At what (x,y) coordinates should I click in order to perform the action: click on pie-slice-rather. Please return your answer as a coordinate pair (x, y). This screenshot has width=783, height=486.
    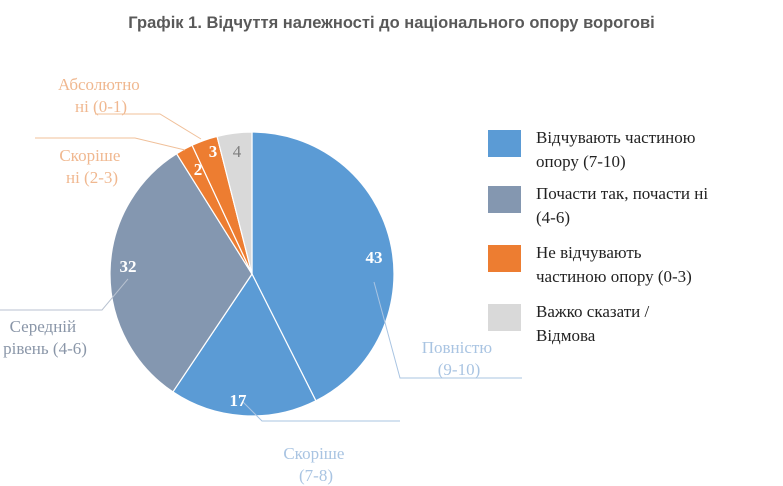
    Looking at the image, I should click on (244, 344).